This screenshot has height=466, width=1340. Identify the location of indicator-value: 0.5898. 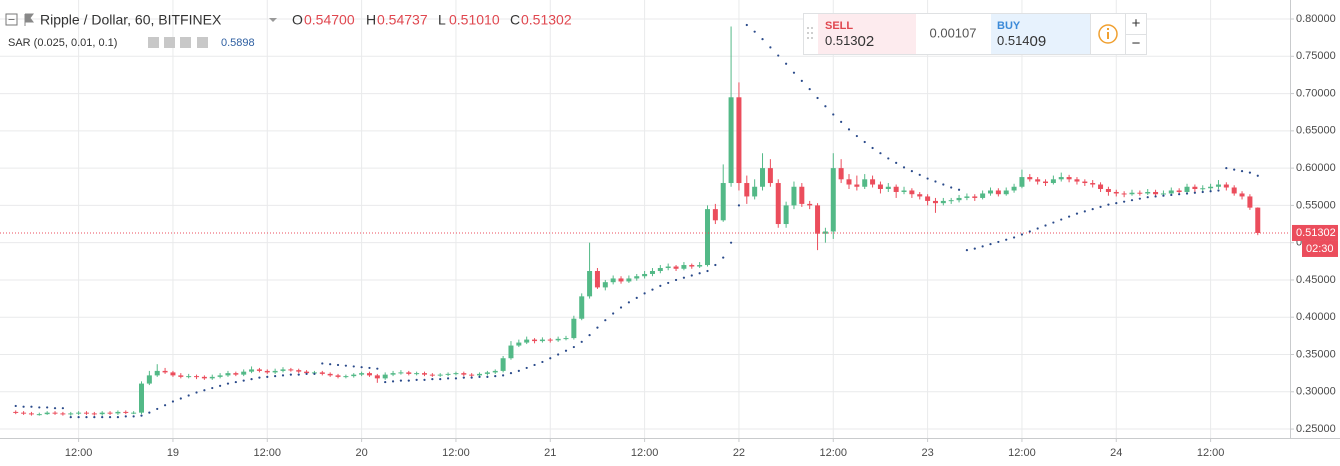
(238, 43).